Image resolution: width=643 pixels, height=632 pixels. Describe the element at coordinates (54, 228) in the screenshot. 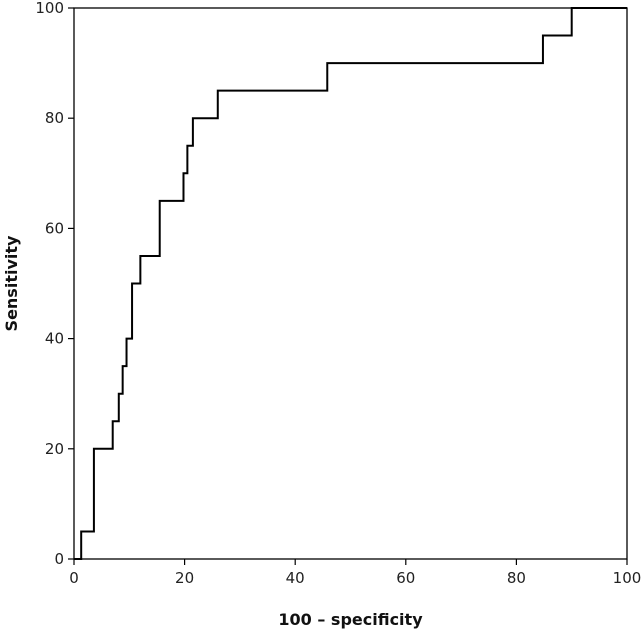

I see `y-tick-label: 60` at that location.